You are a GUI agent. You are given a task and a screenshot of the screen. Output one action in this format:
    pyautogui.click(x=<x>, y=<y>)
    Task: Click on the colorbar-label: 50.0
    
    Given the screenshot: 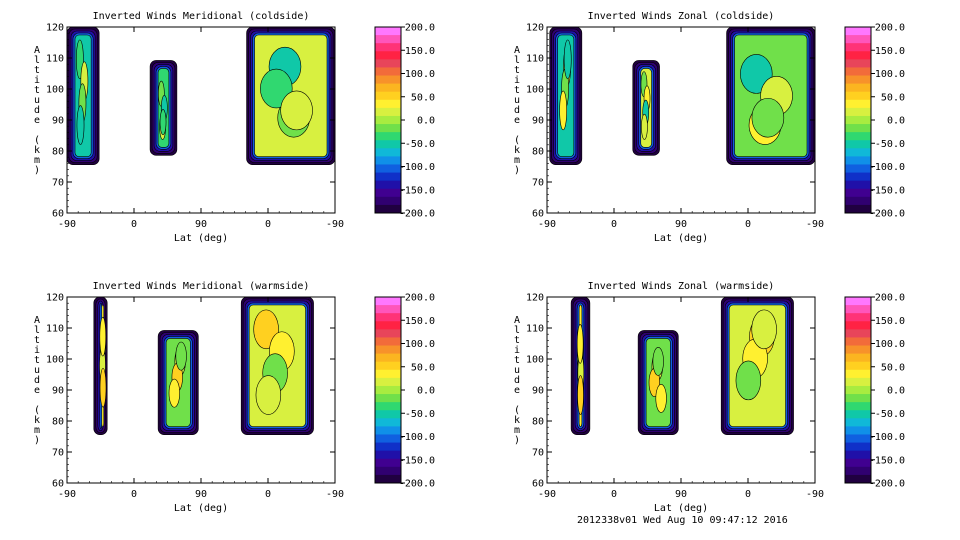 What is the action you would take?
    pyautogui.click(x=893, y=97)
    